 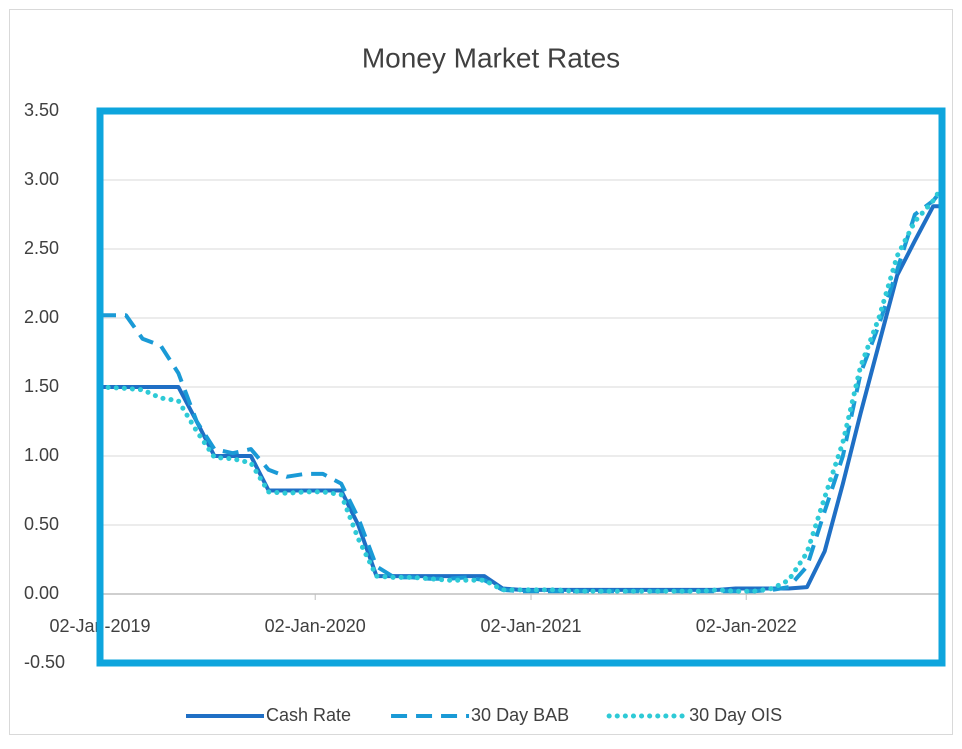 What do you see at coordinates (41, 248) in the screenshot?
I see `y-tick-label: 2.50` at bounding box center [41, 248].